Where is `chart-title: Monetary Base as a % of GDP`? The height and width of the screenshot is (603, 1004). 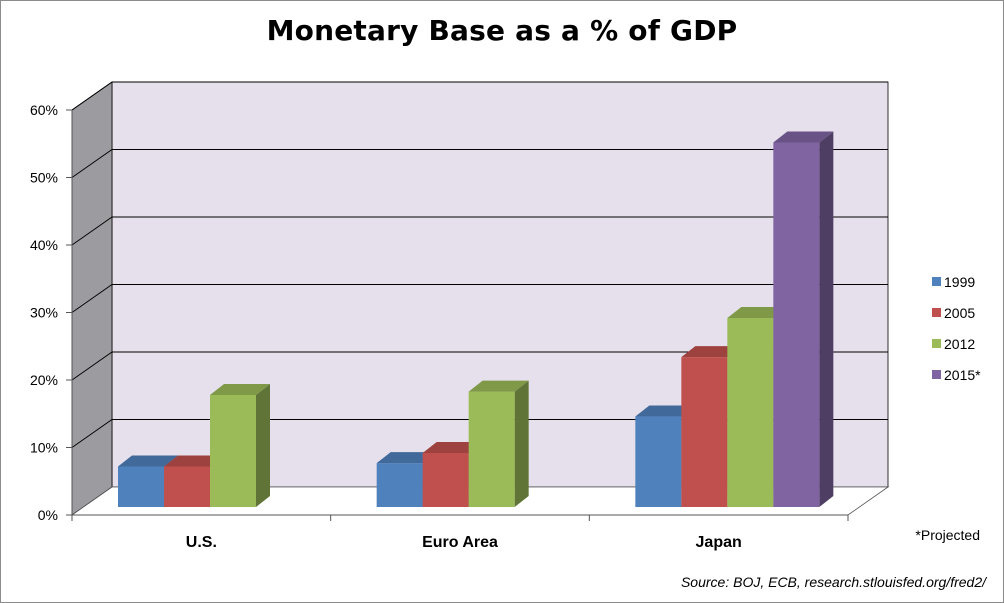
chart-title: Monetary Base as a % of GDP is located at coordinates (502, 30).